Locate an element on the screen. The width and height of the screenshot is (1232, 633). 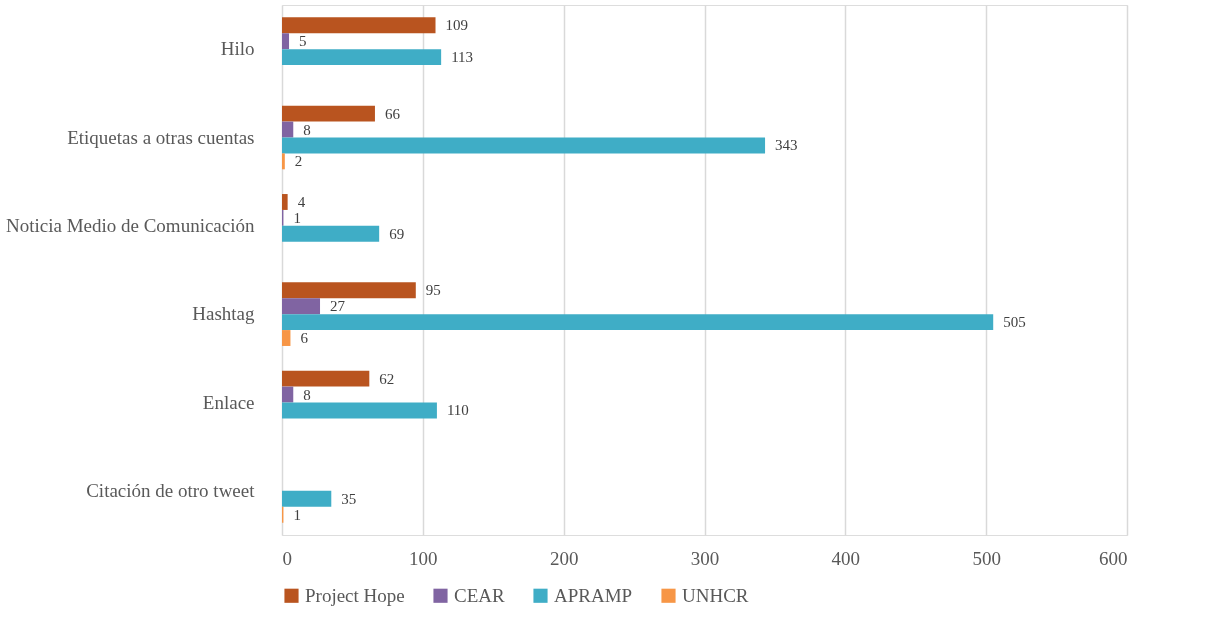
data-label: 110 is located at coordinates (457, 410).